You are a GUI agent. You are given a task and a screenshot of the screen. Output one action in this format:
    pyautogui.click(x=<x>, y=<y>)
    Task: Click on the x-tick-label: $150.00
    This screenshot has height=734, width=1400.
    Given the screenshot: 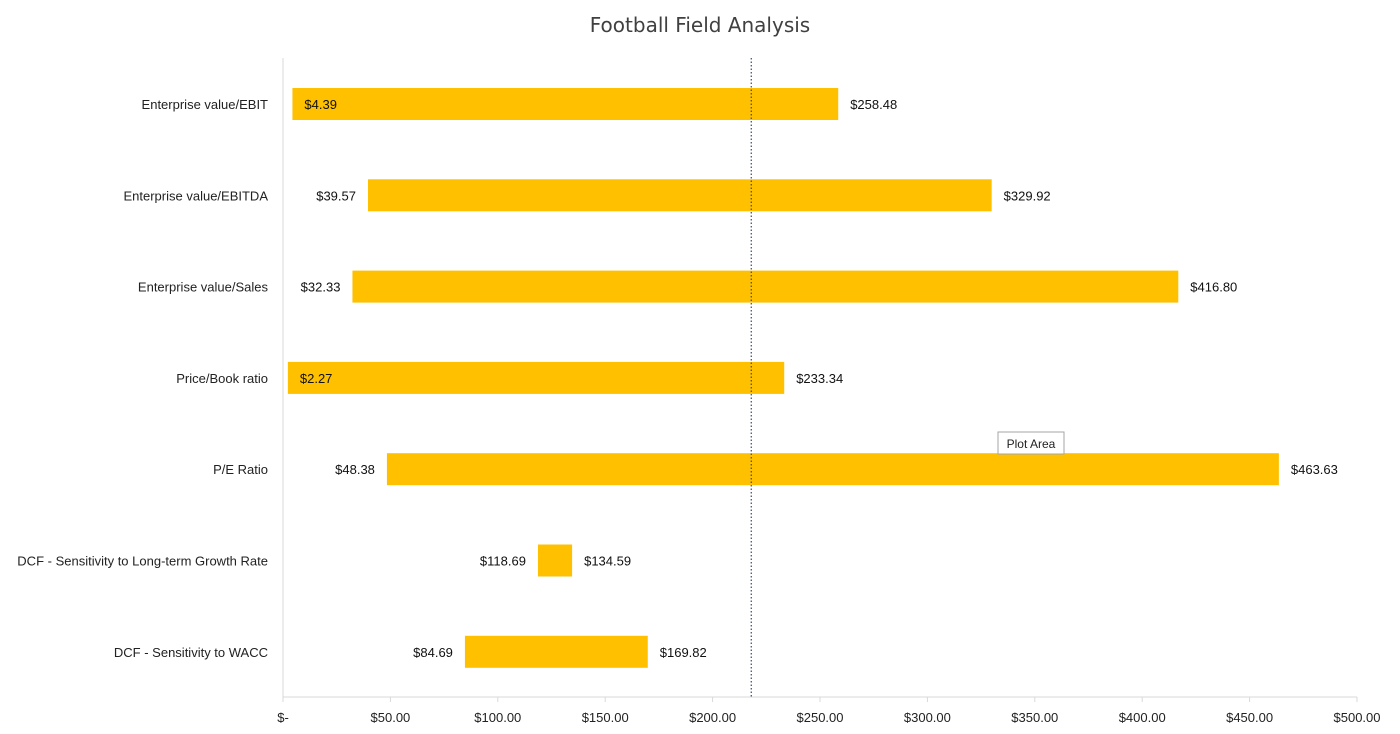 What is the action you would take?
    pyautogui.click(x=605, y=717)
    